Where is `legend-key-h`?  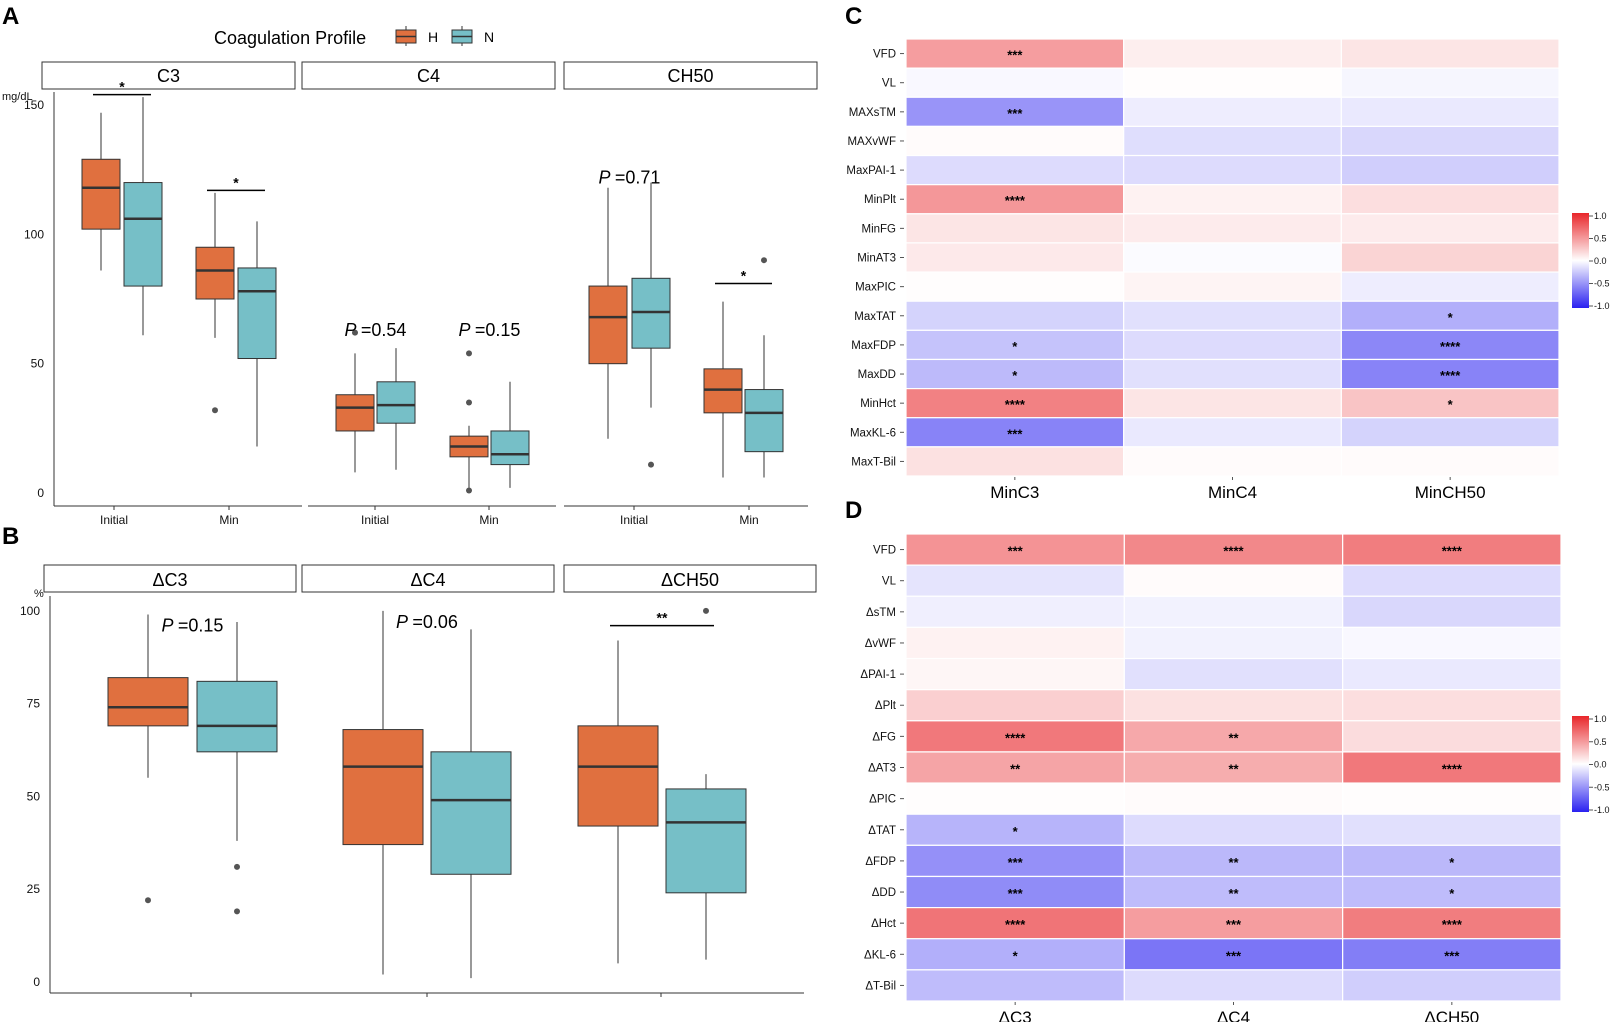 legend-key-h is located at coordinates (406, 36).